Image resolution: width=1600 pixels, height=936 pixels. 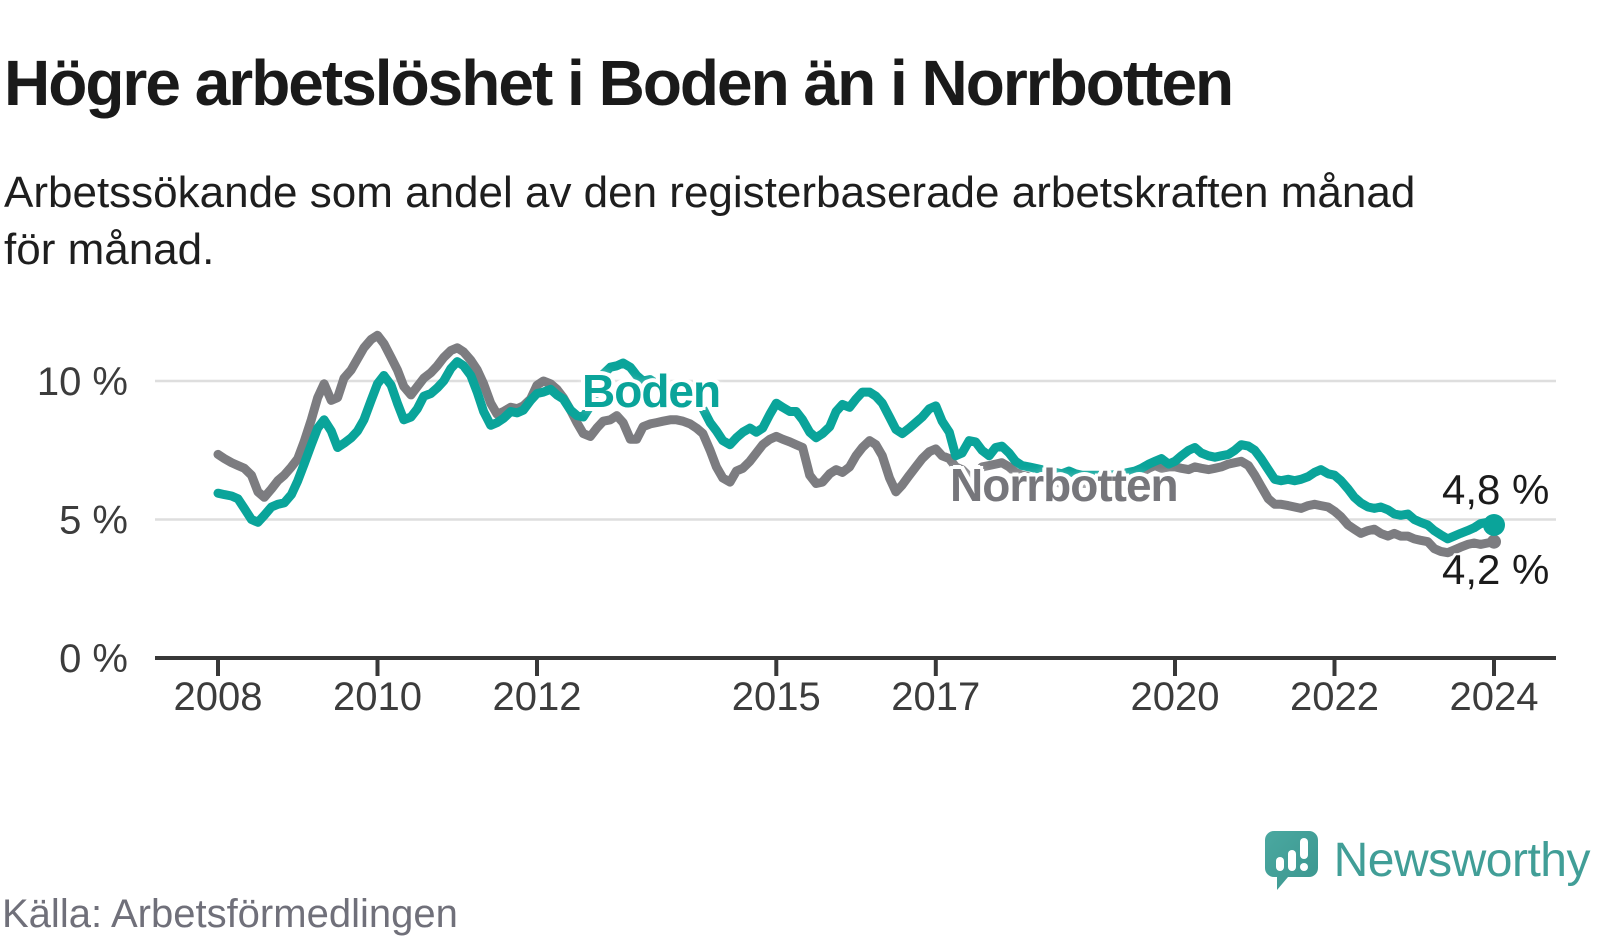 I want to click on newsworthy-wordmark: Newsworthy, so click(x=1462, y=860).